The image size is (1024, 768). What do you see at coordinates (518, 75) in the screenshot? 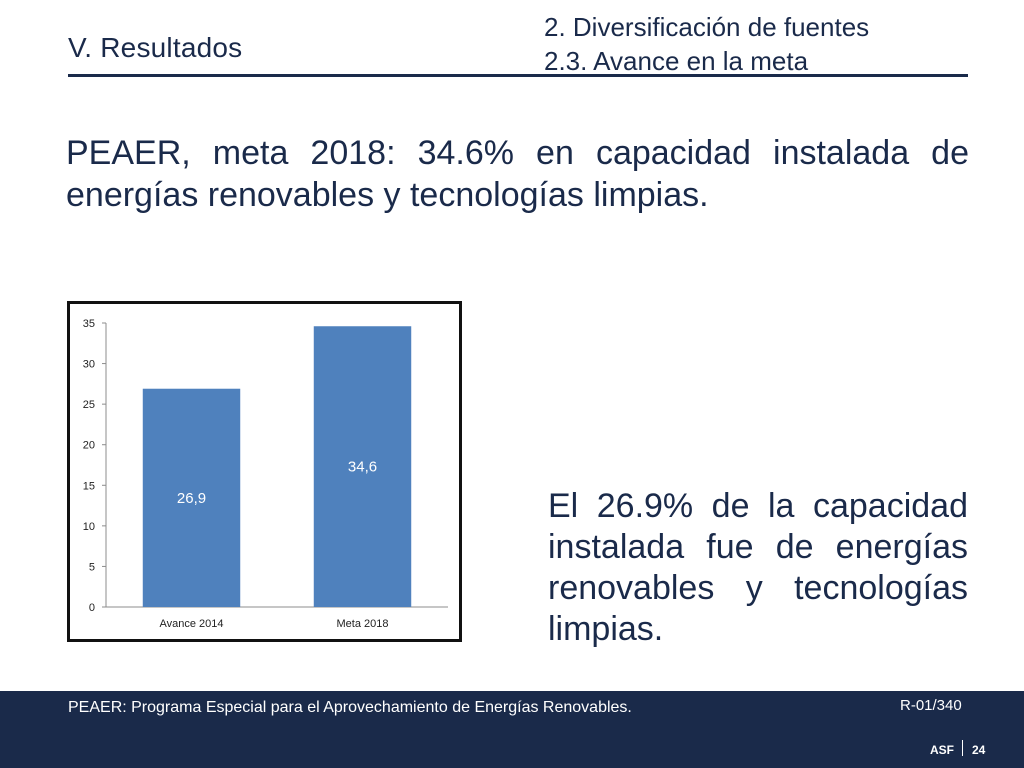
I see `header-divider` at bounding box center [518, 75].